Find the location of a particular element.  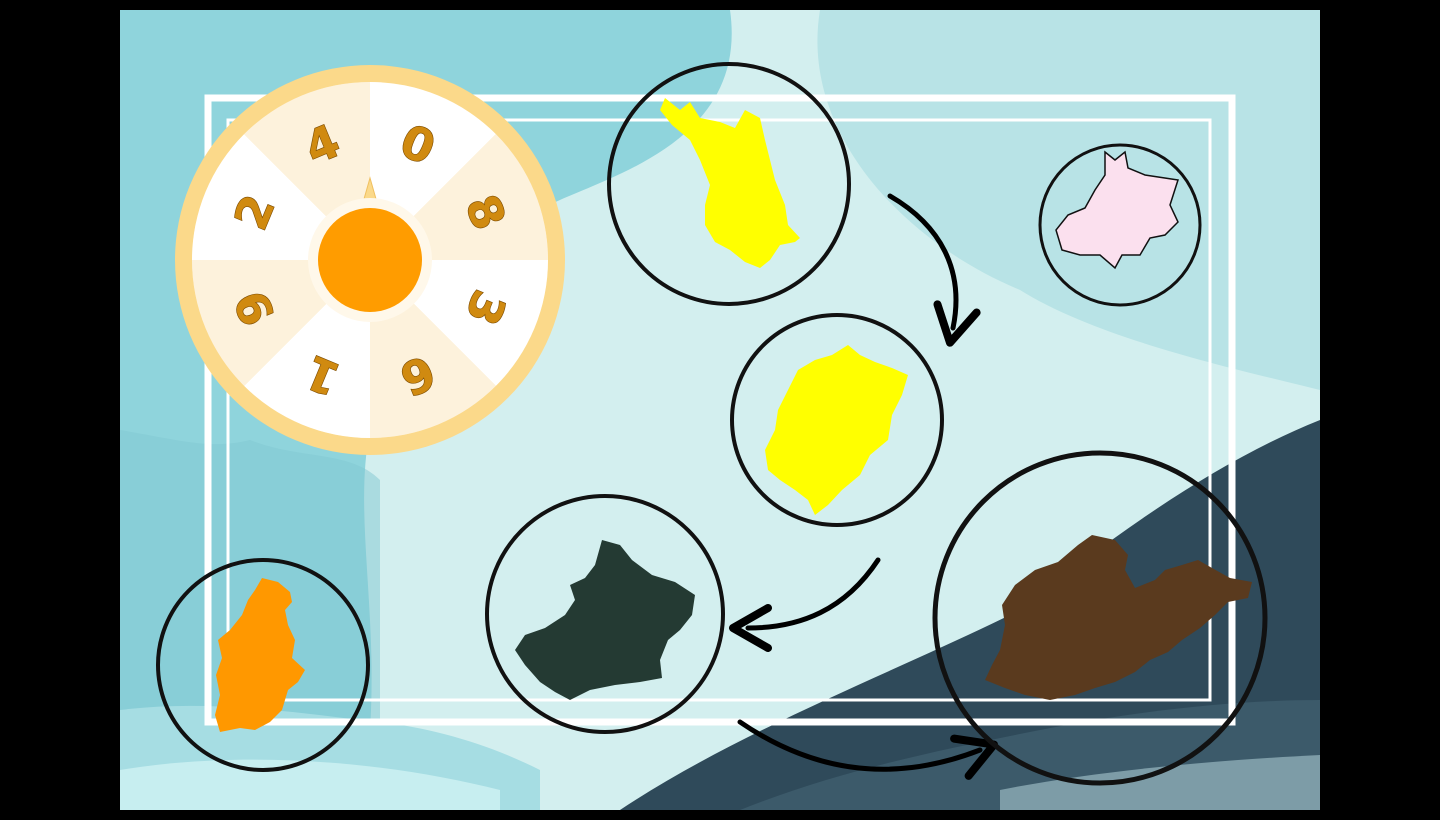

region-orange-shape is located at coordinates (260, 655).